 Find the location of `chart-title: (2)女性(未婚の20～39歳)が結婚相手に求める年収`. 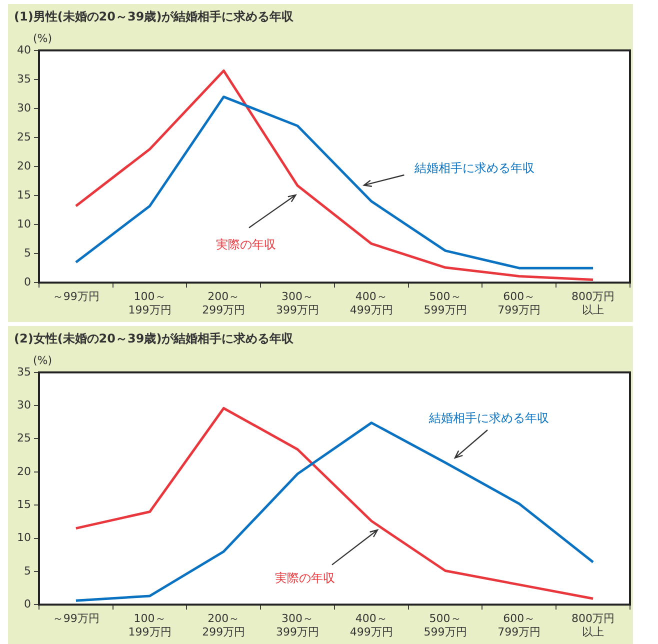

chart-title: (2)女性(未婚の20～39歳)が結婚相手に求める年収 is located at coordinates (154, 338).